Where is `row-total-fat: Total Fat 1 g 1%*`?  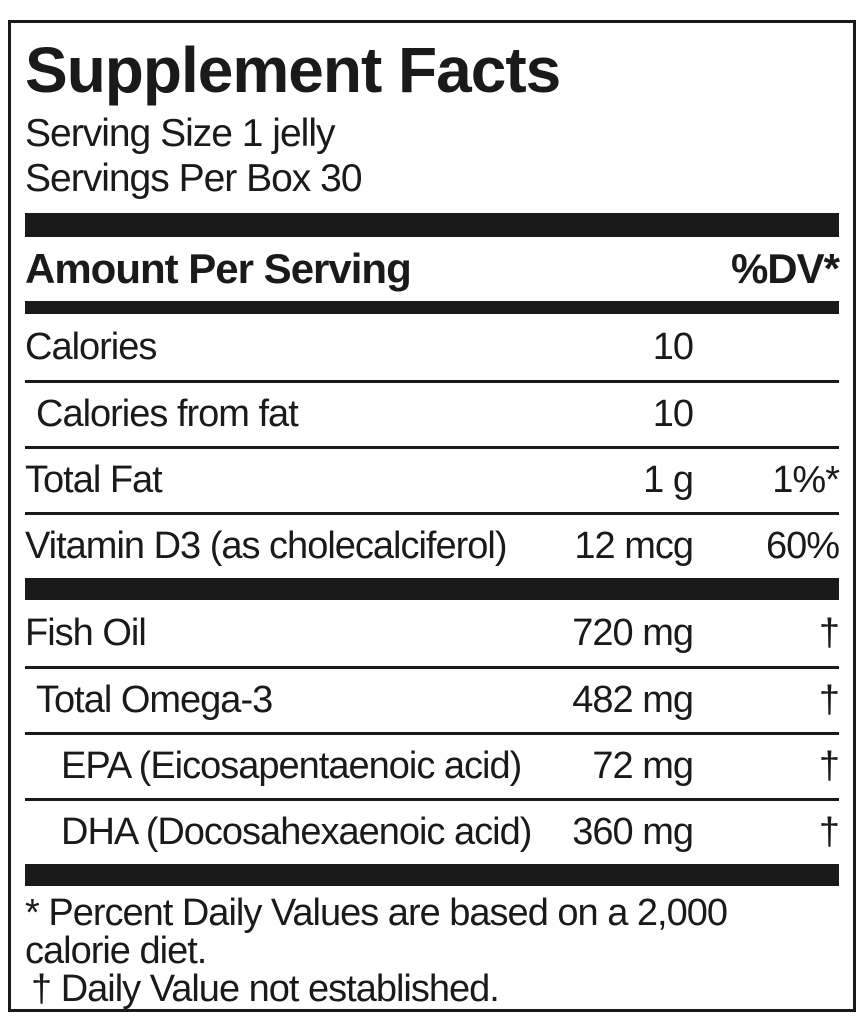 row-total-fat: Total Fat 1 g 1%* is located at coordinates (432, 479).